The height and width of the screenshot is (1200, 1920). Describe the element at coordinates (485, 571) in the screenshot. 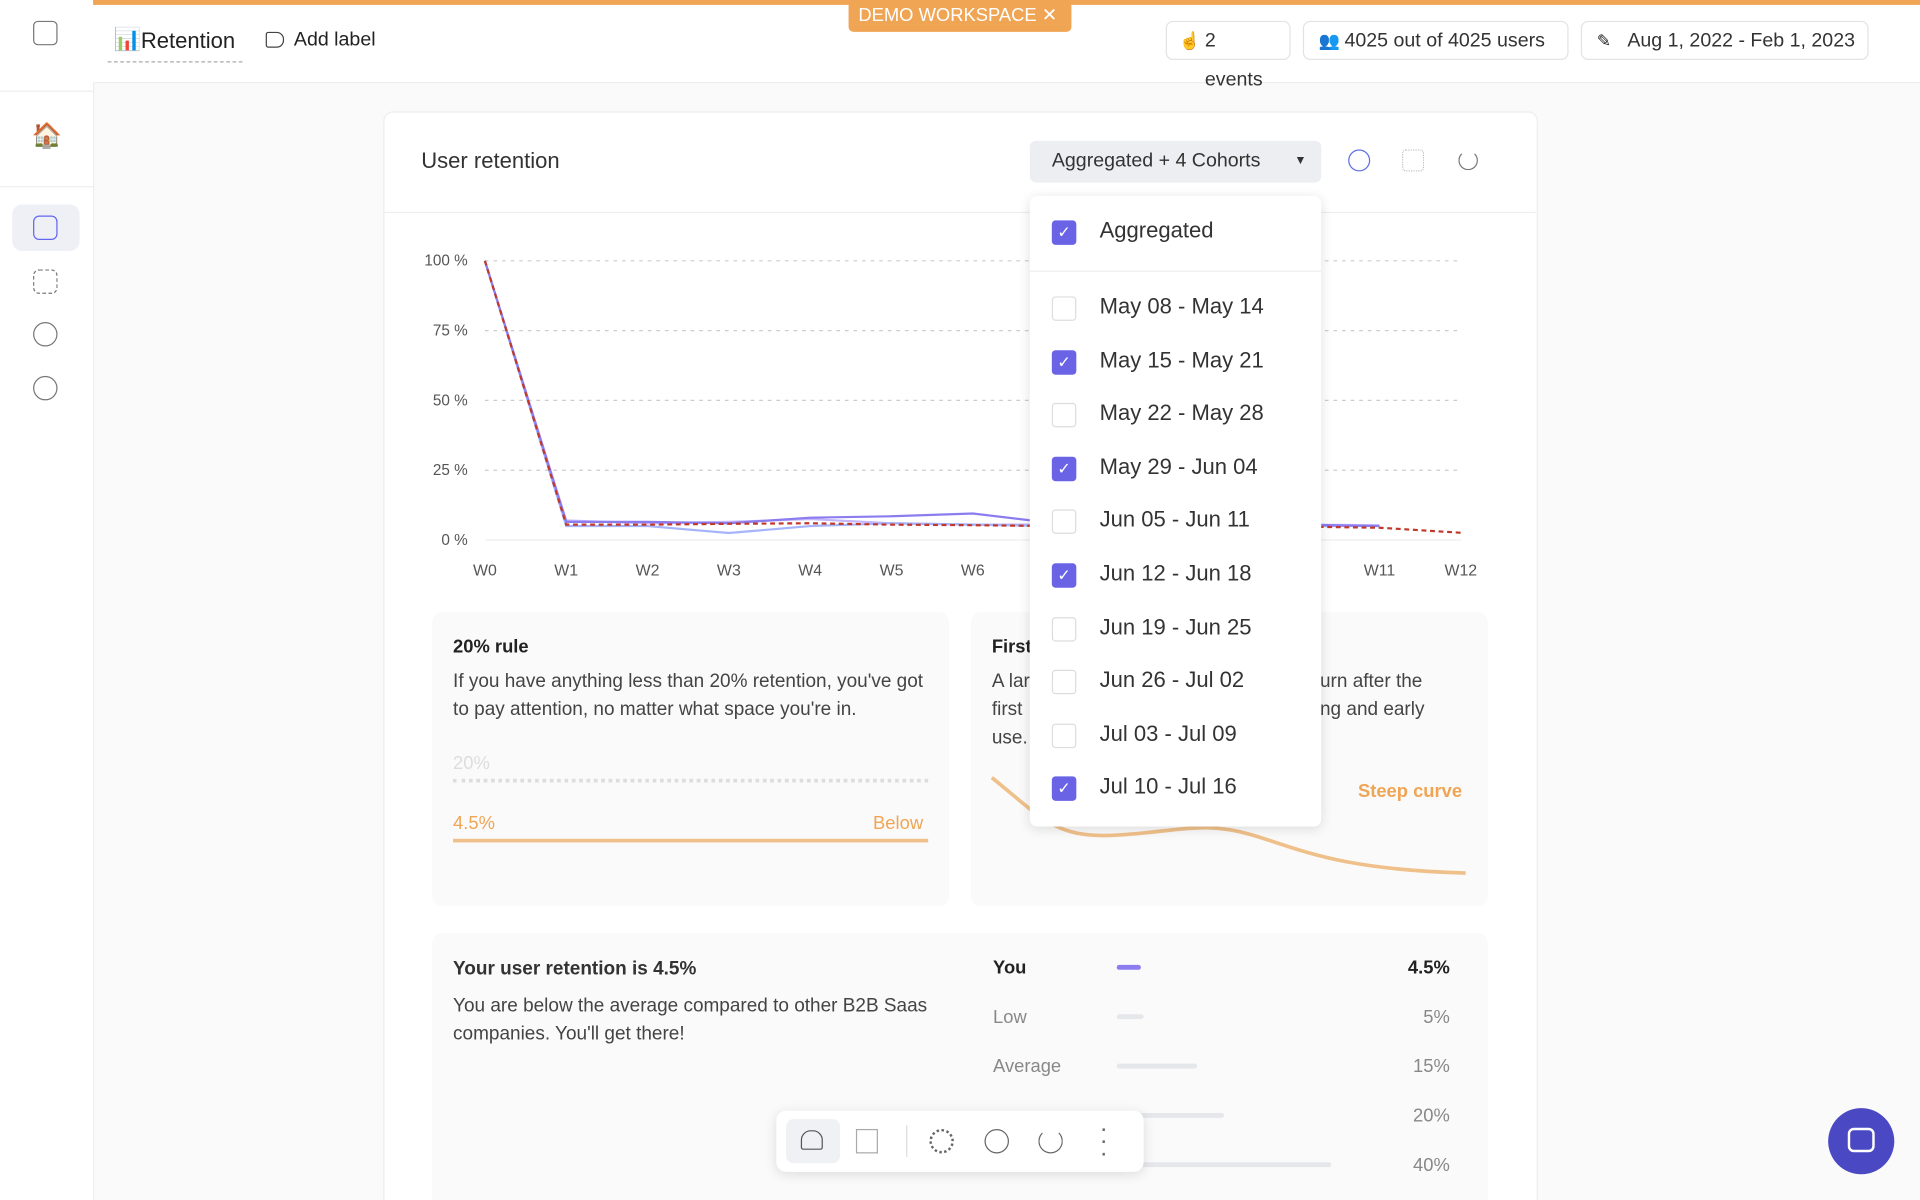

I see `x-tick-label: W0` at that location.